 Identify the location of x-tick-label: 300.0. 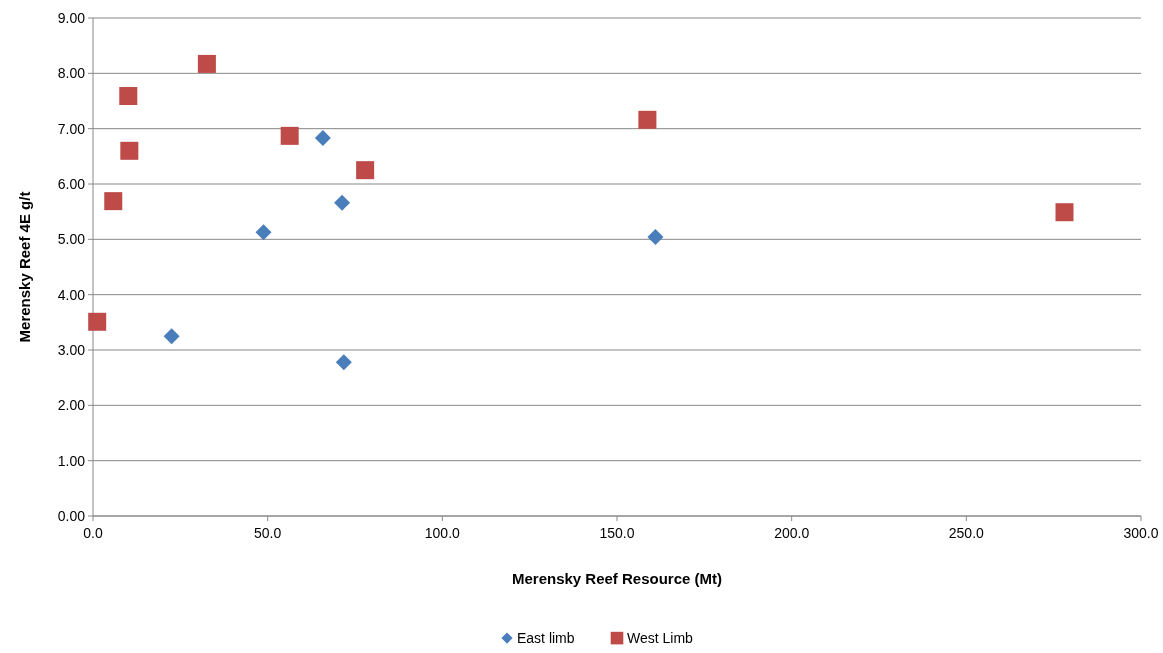
(1141, 533).